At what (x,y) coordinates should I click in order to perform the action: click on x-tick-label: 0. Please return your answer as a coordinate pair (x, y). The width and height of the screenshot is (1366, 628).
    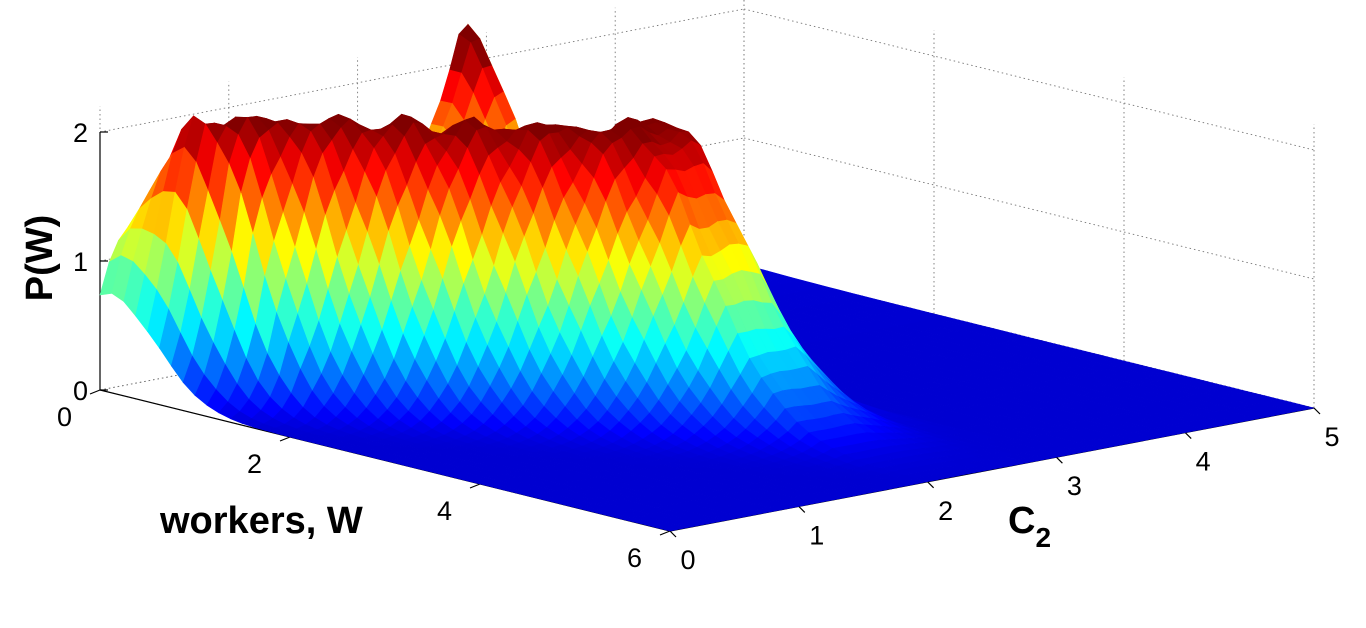
    Looking at the image, I should click on (64, 417).